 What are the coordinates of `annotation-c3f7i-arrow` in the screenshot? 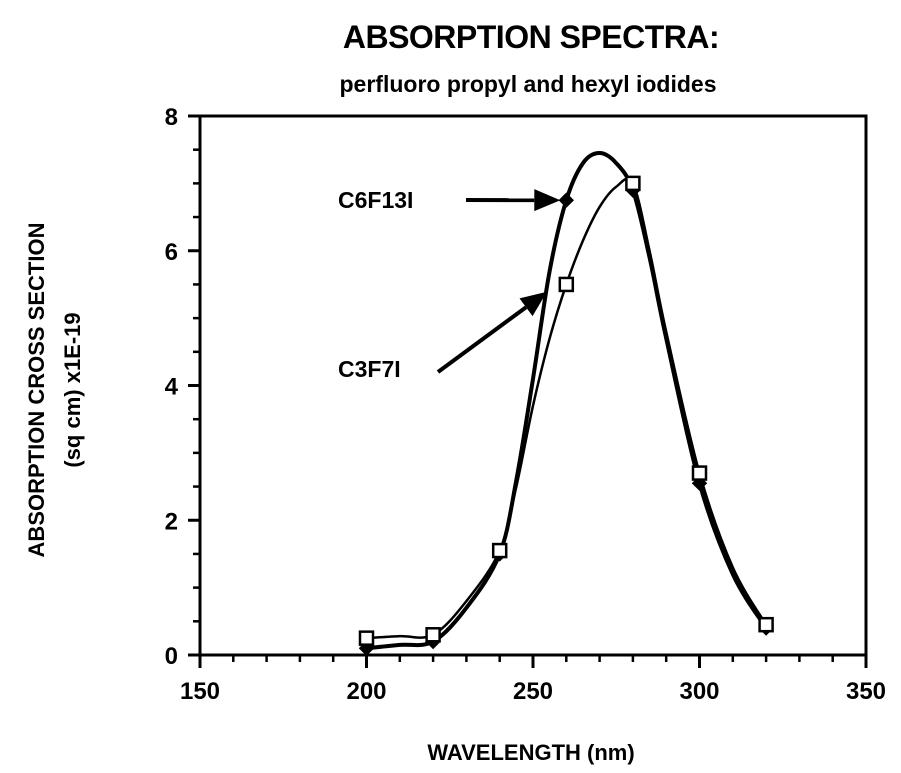 It's located at (491, 332).